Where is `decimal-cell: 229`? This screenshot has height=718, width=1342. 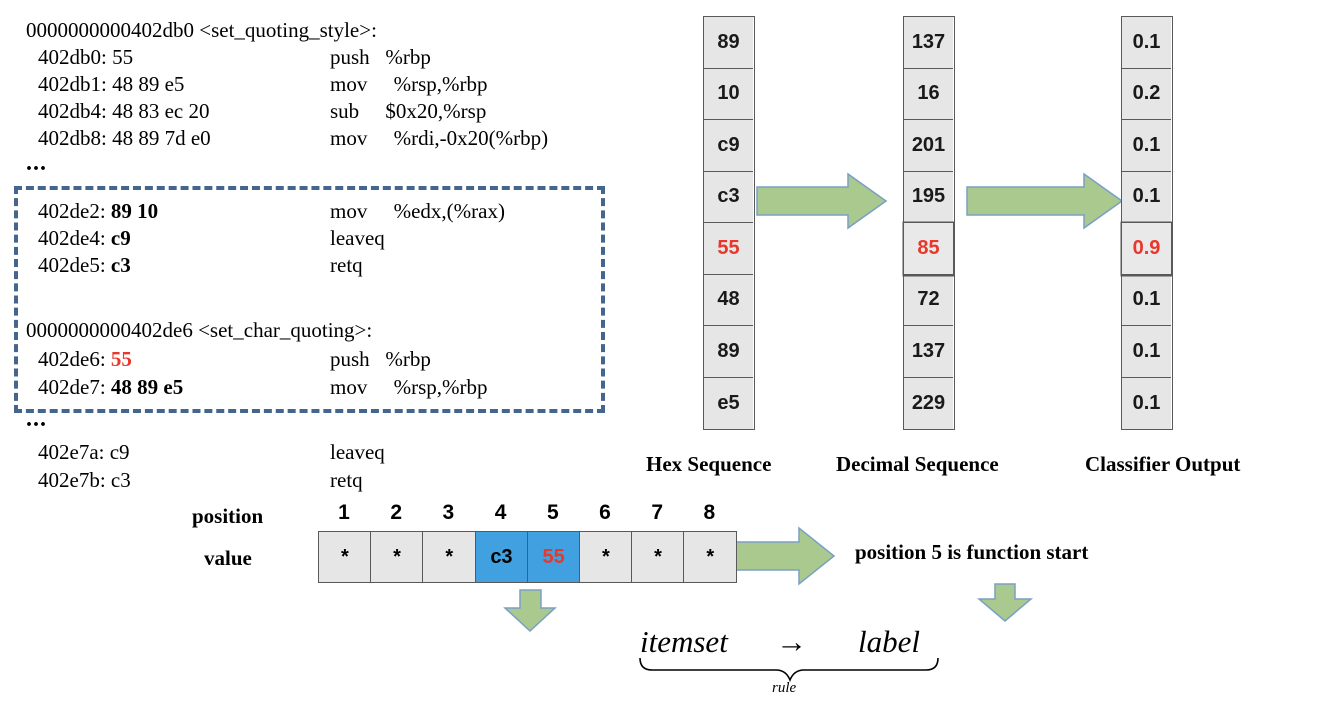
decimal-cell: 229 is located at coordinates (928, 403).